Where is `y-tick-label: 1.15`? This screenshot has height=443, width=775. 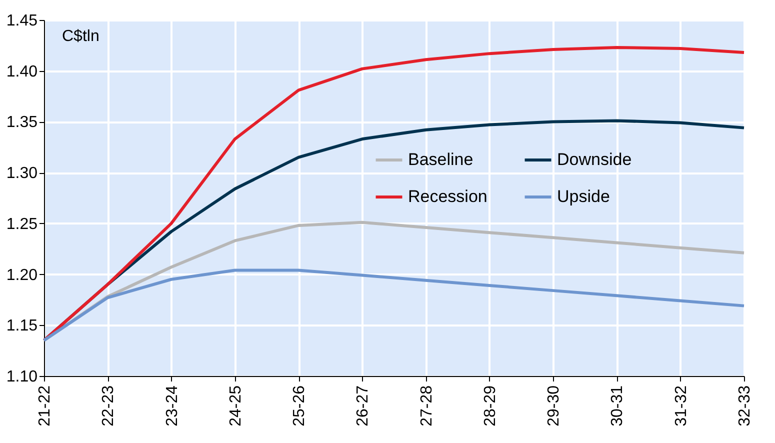
y-tick-label: 1.15 is located at coordinates (22, 326).